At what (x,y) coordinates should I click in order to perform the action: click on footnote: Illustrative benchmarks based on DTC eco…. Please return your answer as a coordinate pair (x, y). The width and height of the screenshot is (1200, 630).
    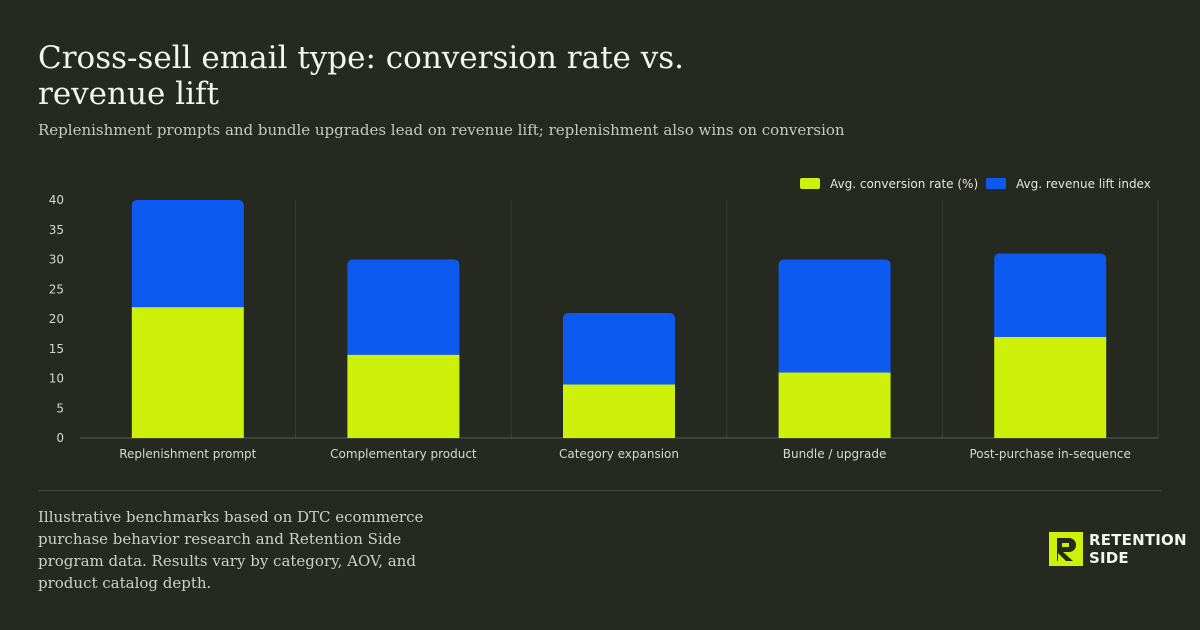
    Looking at the image, I should click on (231, 550).